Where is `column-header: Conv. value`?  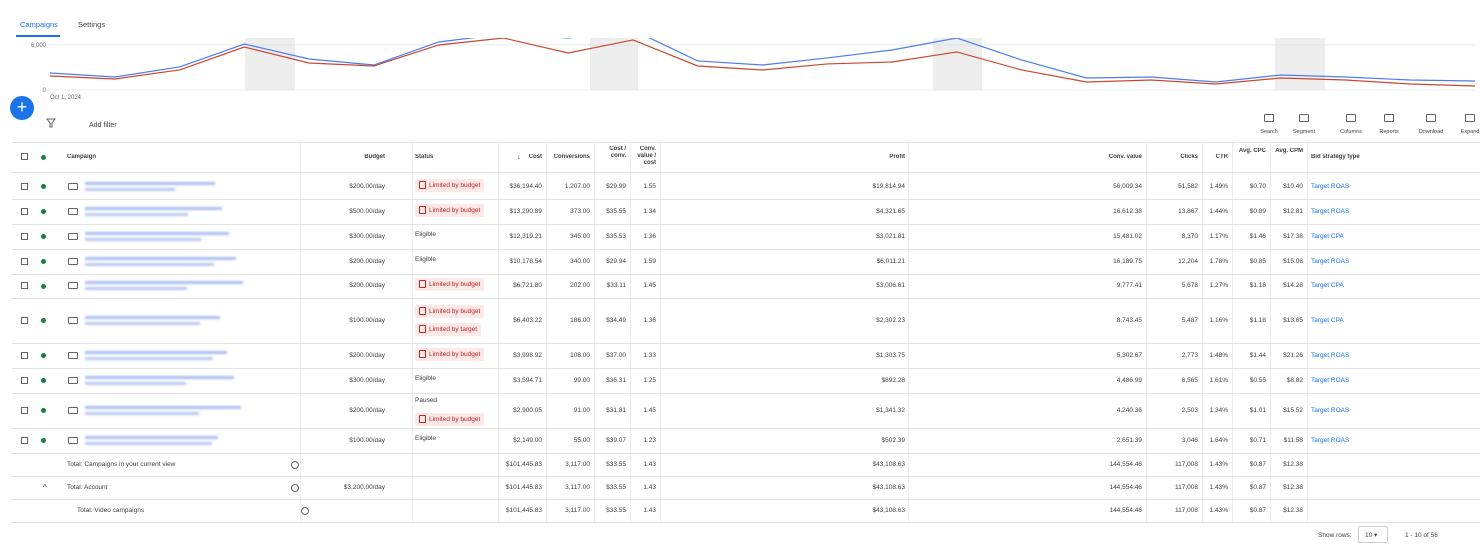 column-header: Conv. value is located at coordinates (1125, 157).